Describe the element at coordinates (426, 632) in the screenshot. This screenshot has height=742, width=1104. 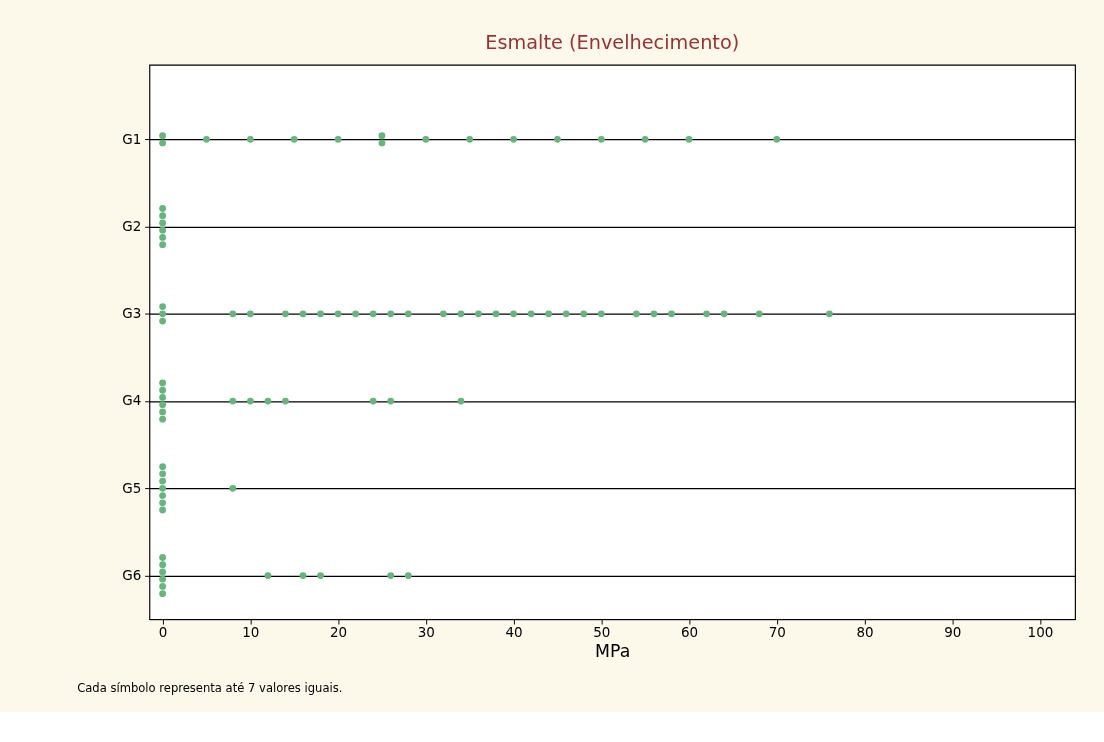
I see `x-tick-label: 30` at that location.